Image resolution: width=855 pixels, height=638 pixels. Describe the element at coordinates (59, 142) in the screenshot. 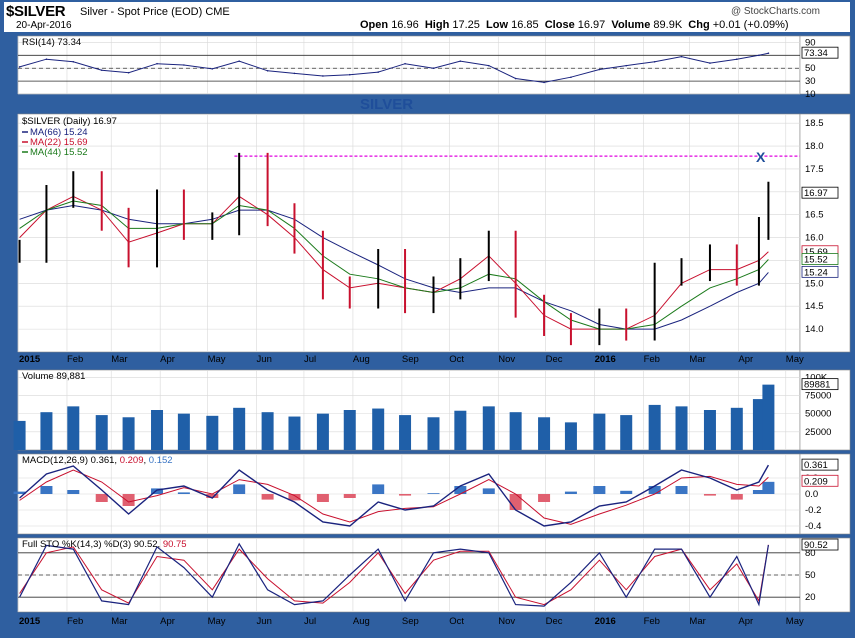

I see `legend-1: MA(22) 15.69` at that location.